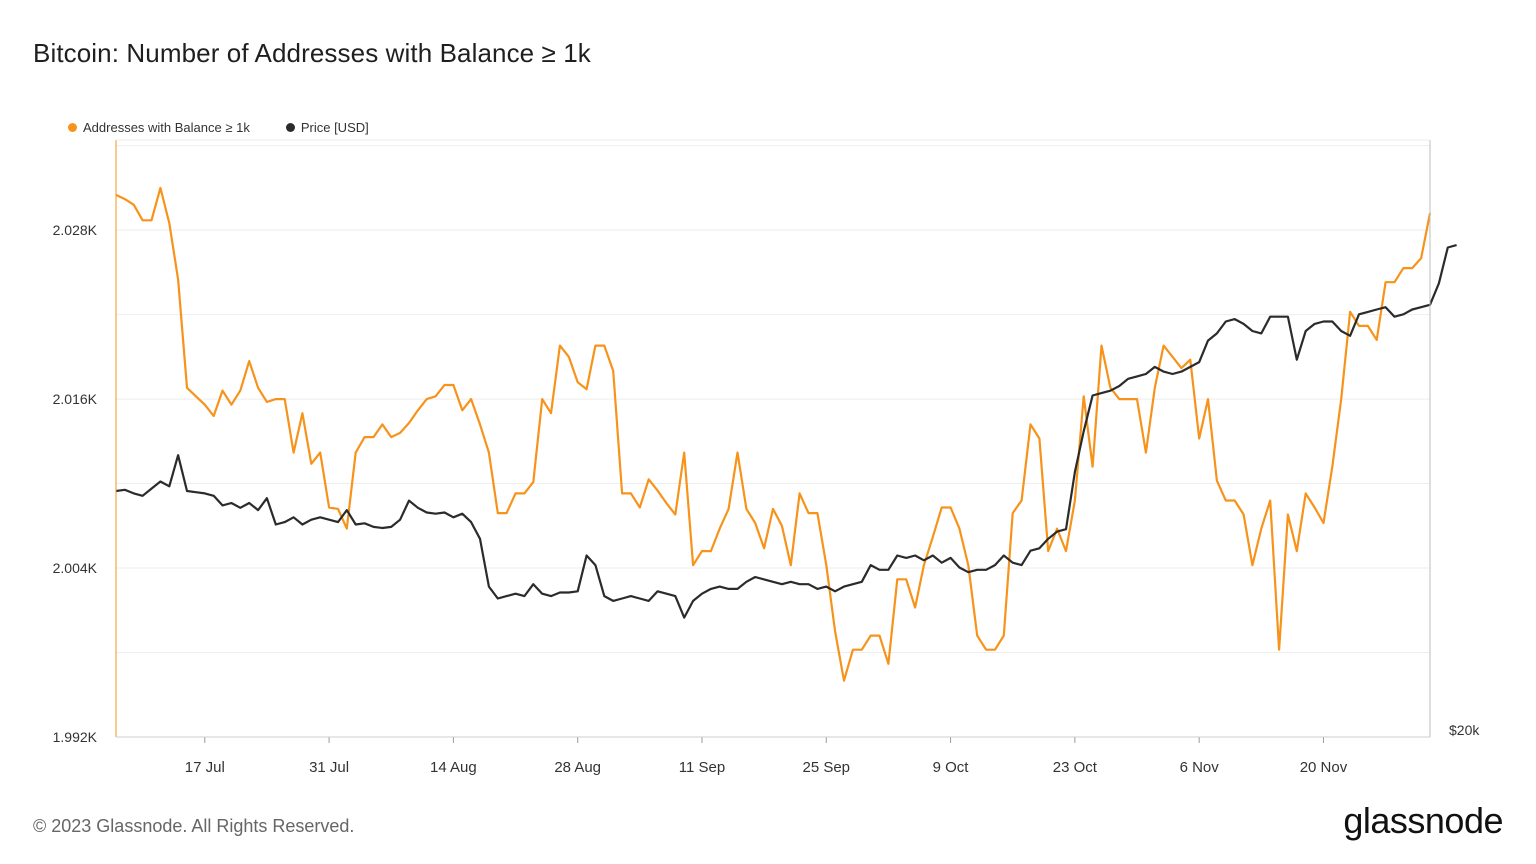  I want to click on x-tick-label: 31 Jul, so click(329, 767).